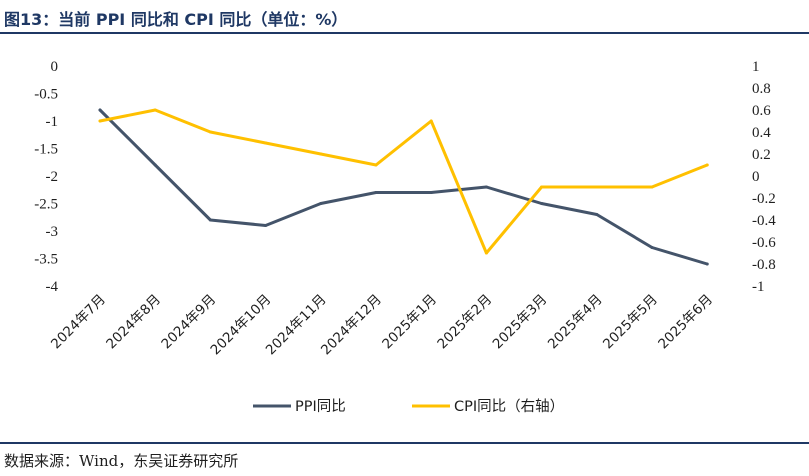 The height and width of the screenshot is (476, 809). What do you see at coordinates (685, 322) in the screenshot?
I see `x-axis-tick-label: 2025年6月` at bounding box center [685, 322].